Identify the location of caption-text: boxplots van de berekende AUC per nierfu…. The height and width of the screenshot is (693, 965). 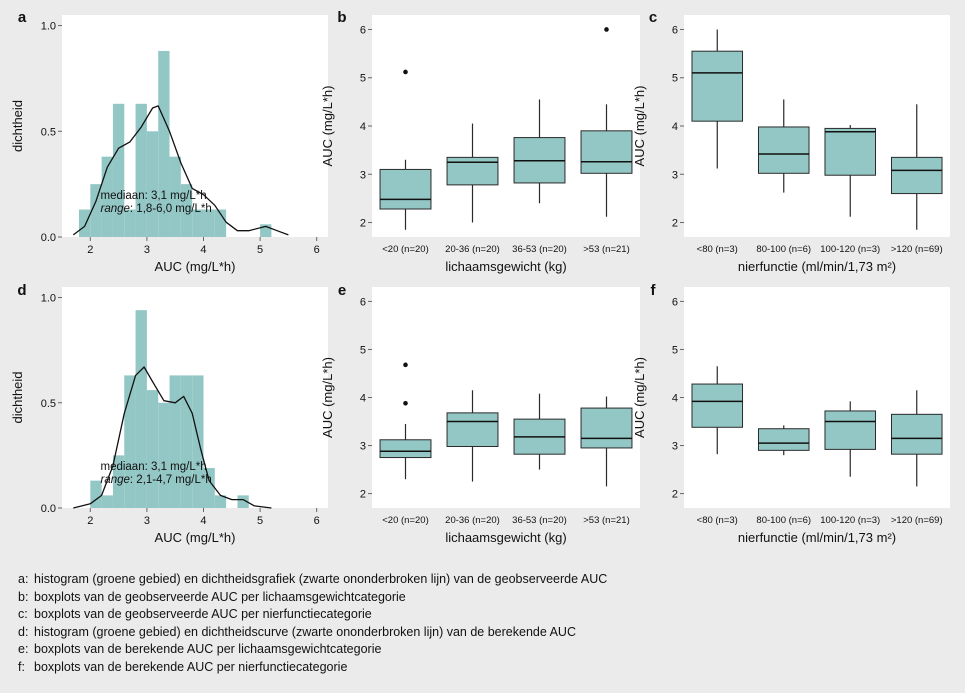
(191, 666).